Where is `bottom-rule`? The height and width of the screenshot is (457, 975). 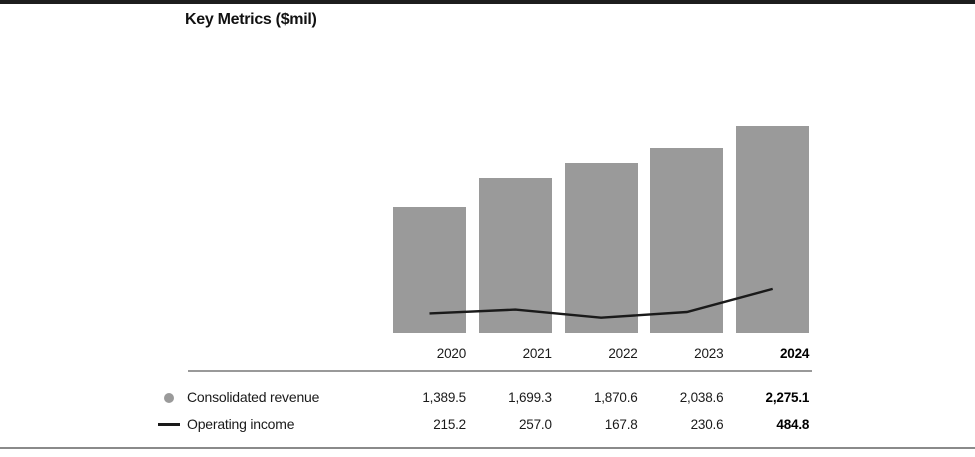 bottom-rule is located at coordinates (487, 448).